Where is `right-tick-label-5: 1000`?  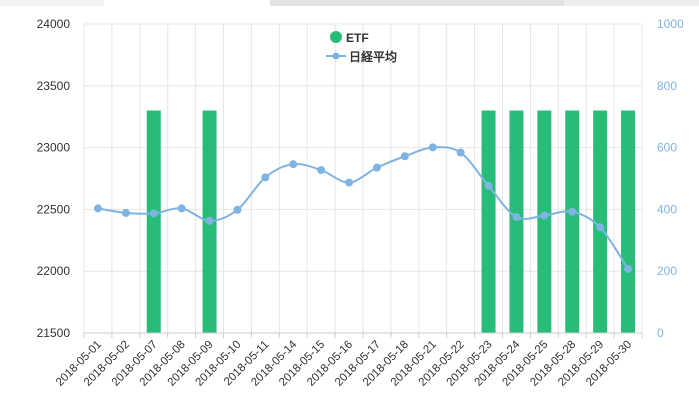
right-tick-label-5: 1000 is located at coordinates (670, 24).